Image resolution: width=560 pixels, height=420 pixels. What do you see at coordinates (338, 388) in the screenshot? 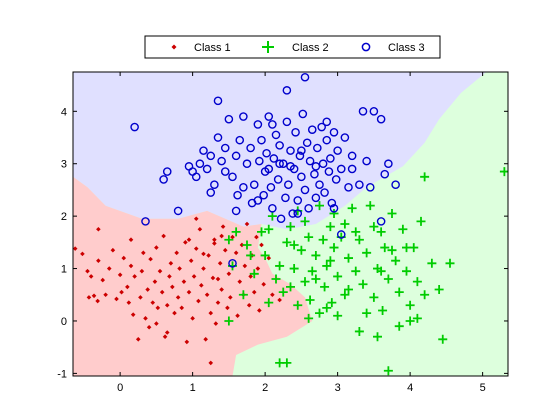
I see `x-tick-label: 3` at bounding box center [338, 388].